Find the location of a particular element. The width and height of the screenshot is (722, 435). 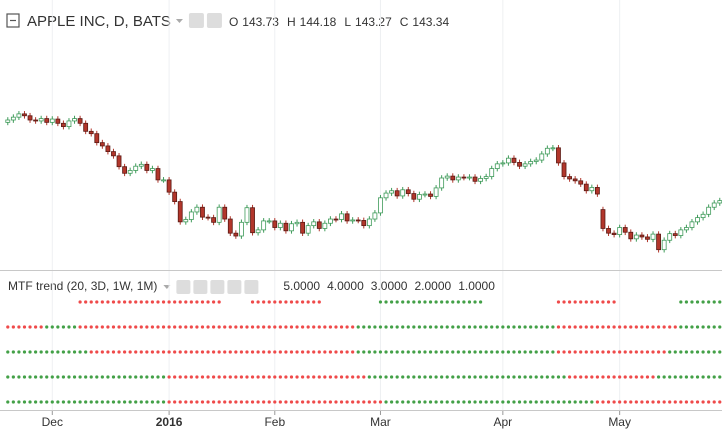

ohlc-key: C is located at coordinates (404, 22).